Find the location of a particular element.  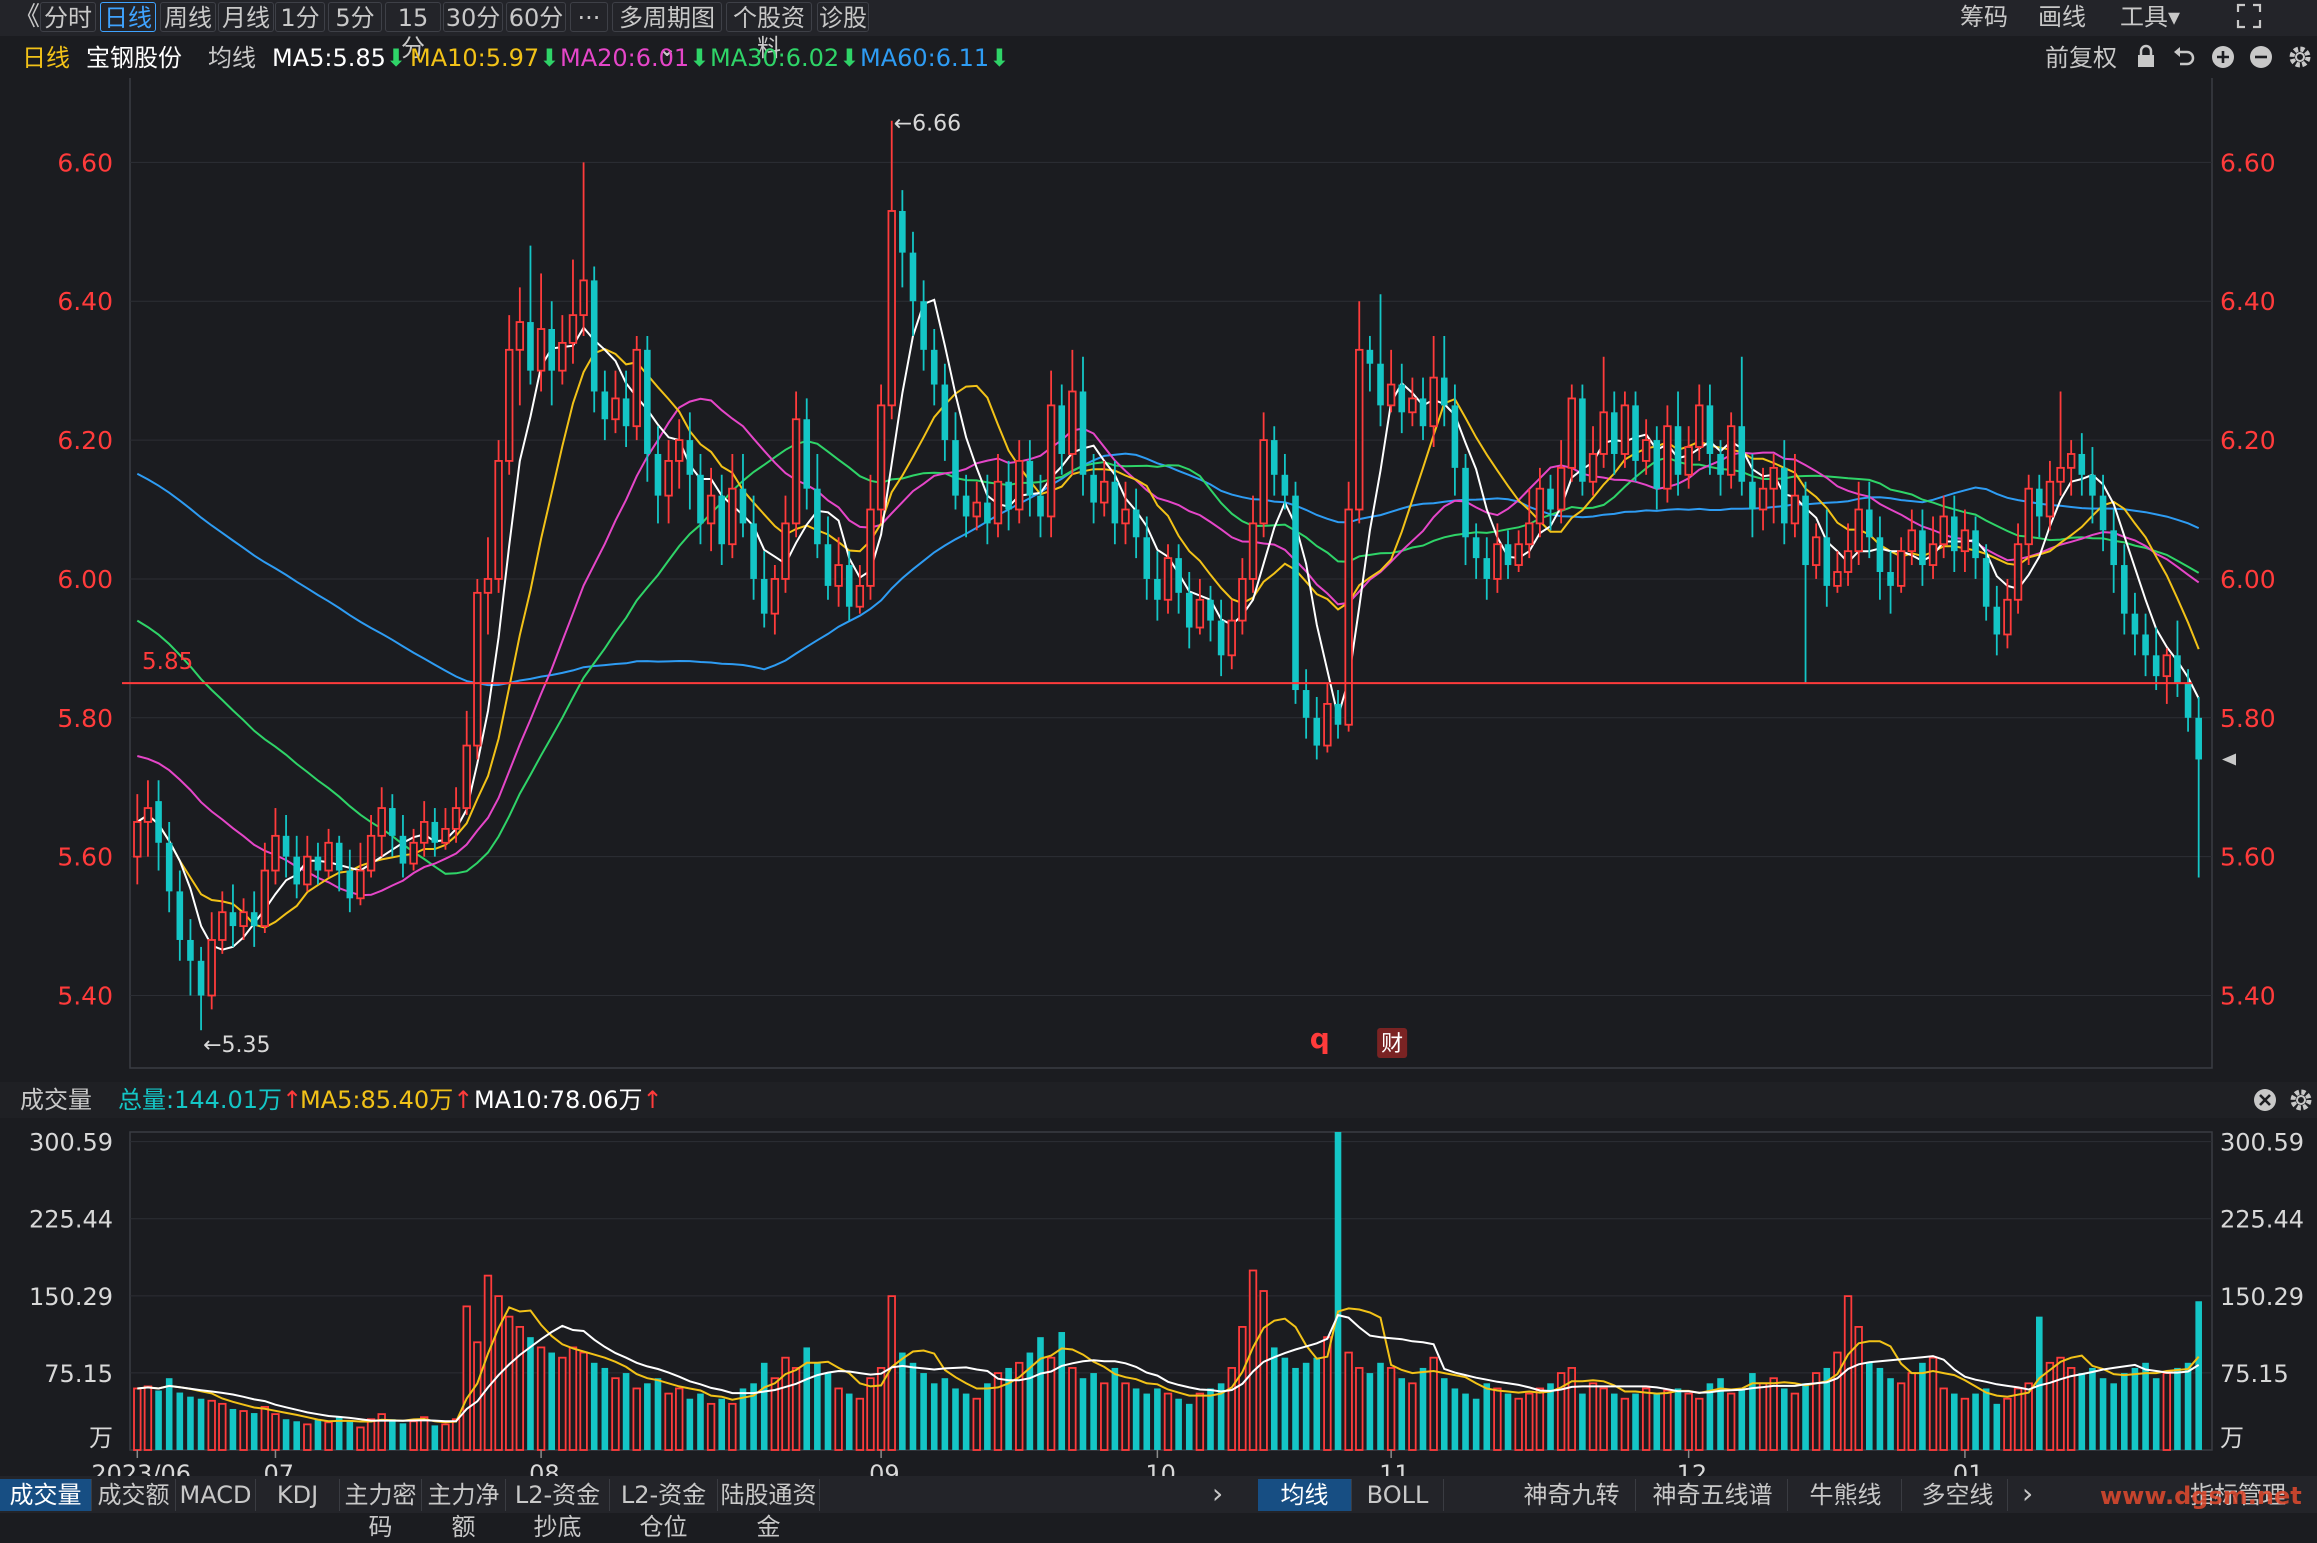

overlay-tab-2: 神奇九转 is located at coordinates (1572, 1495).